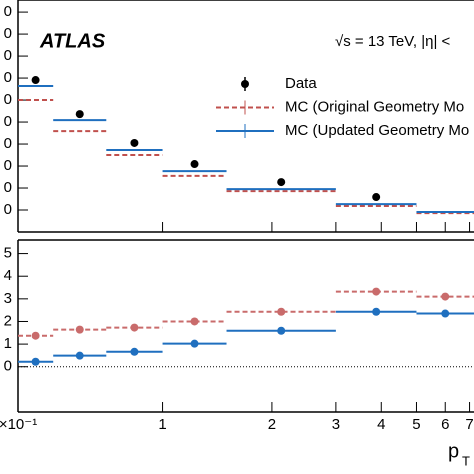  I want to click on x-tick-label: 4, so click(381, 424).